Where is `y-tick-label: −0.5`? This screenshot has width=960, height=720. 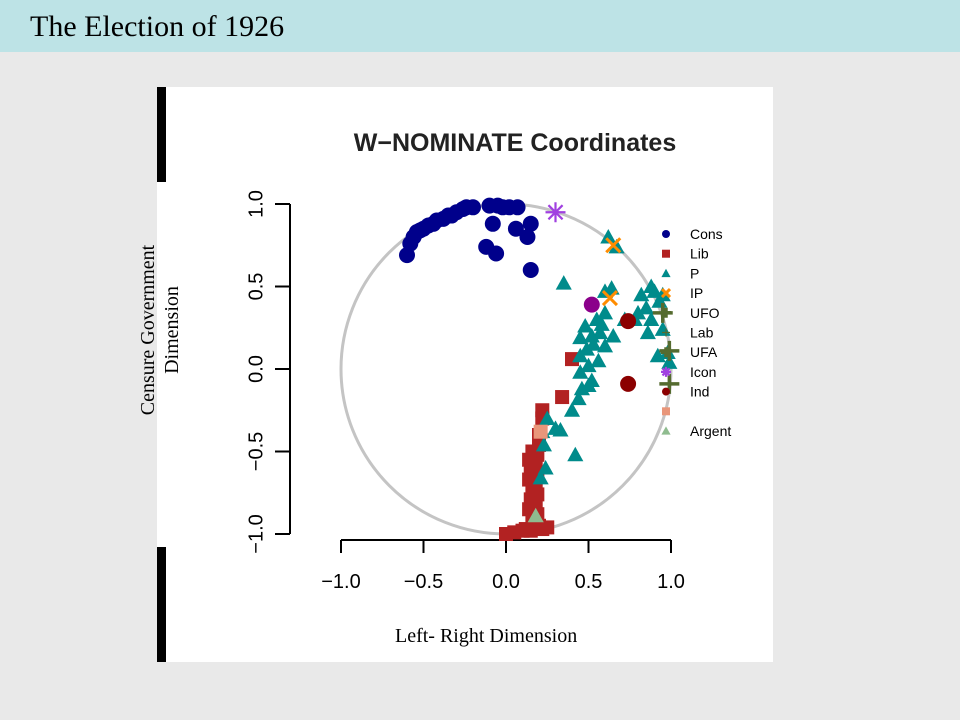
y-tick-label: −0.5 is located at coordinates (256, 451).